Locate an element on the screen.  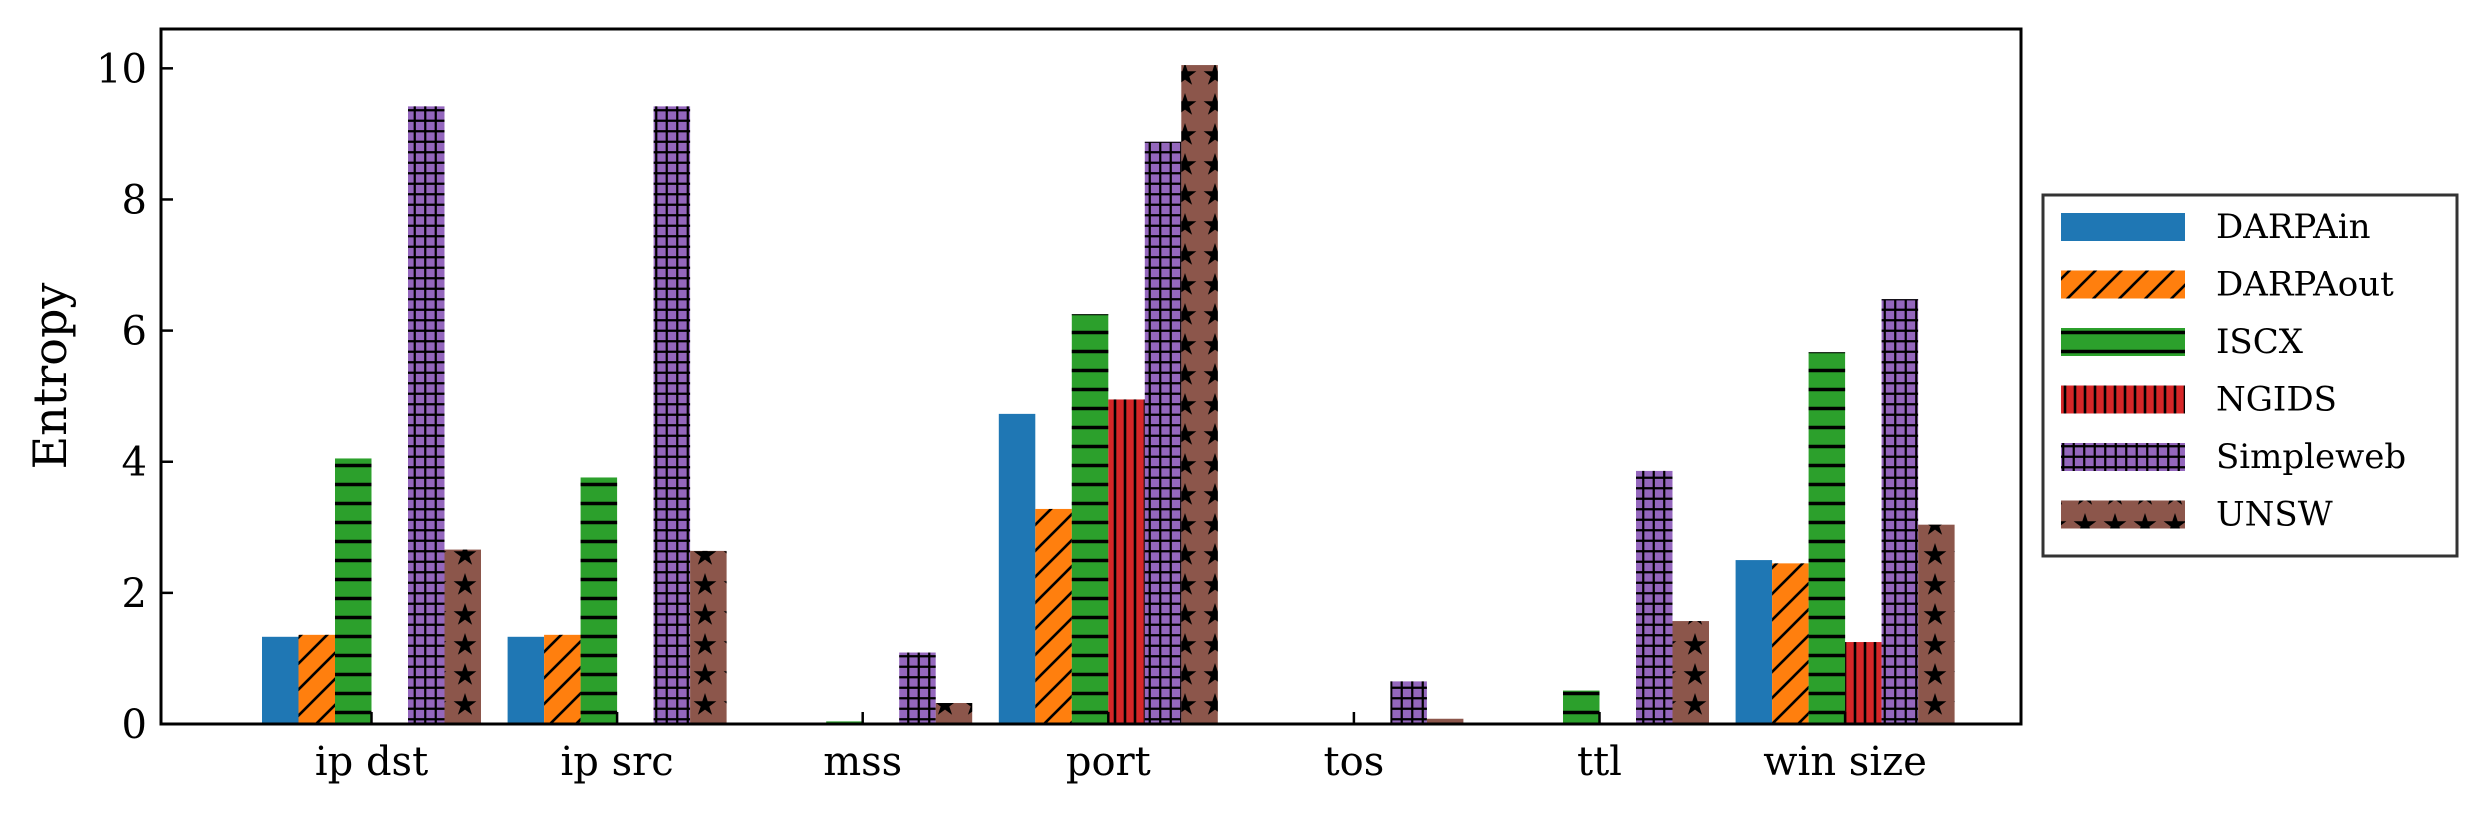
bar-hatch-Simpleweb-ip-src is located at coordinates (672, 415).